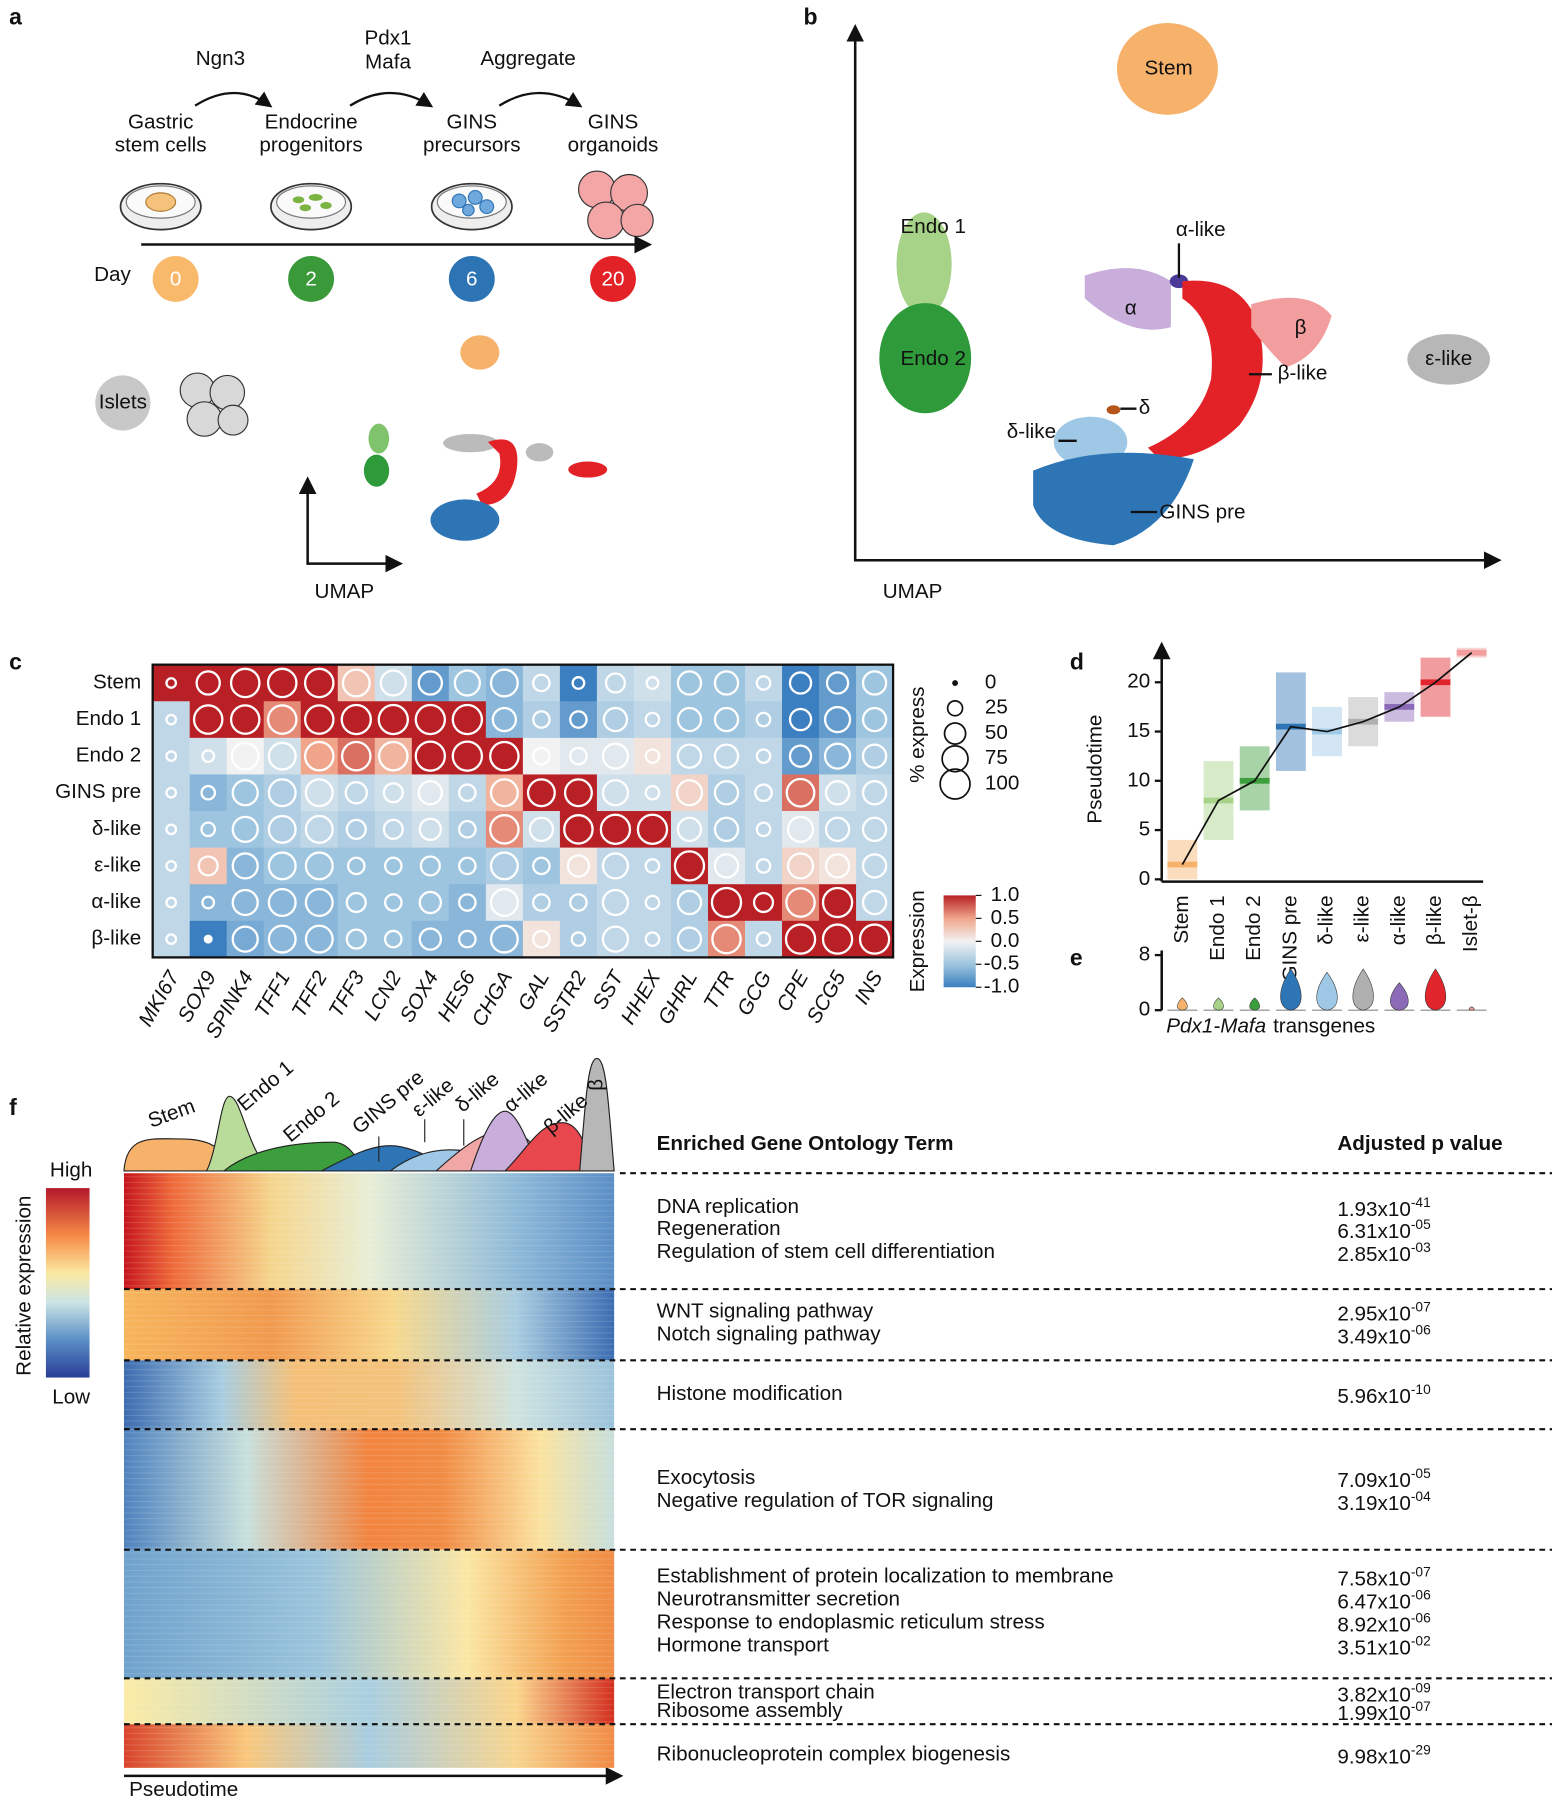 This screenshot has height=1800, width=1552. I want to click on colorbar-tick-label: 1.0, so click(1005, 894).